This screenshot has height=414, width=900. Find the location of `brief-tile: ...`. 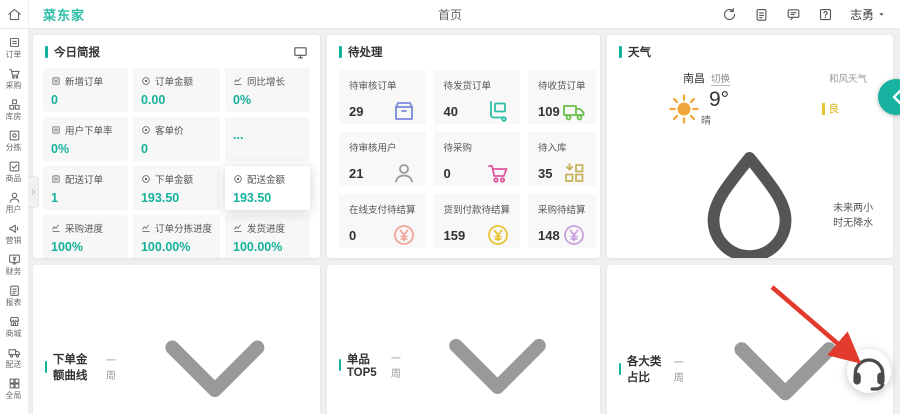

brief-tile: ... is located at coordinates (267, 139).